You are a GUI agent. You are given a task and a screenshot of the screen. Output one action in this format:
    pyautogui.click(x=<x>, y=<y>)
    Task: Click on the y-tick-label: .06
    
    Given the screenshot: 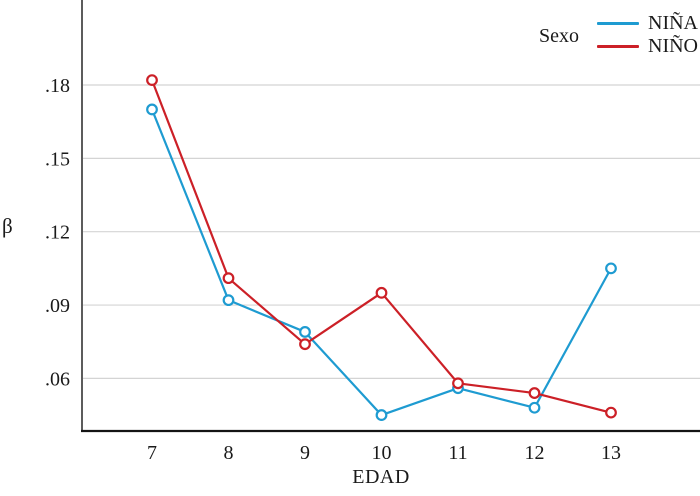 What is the action you would take?
    pyautogui.click(x=57, y=379)
    